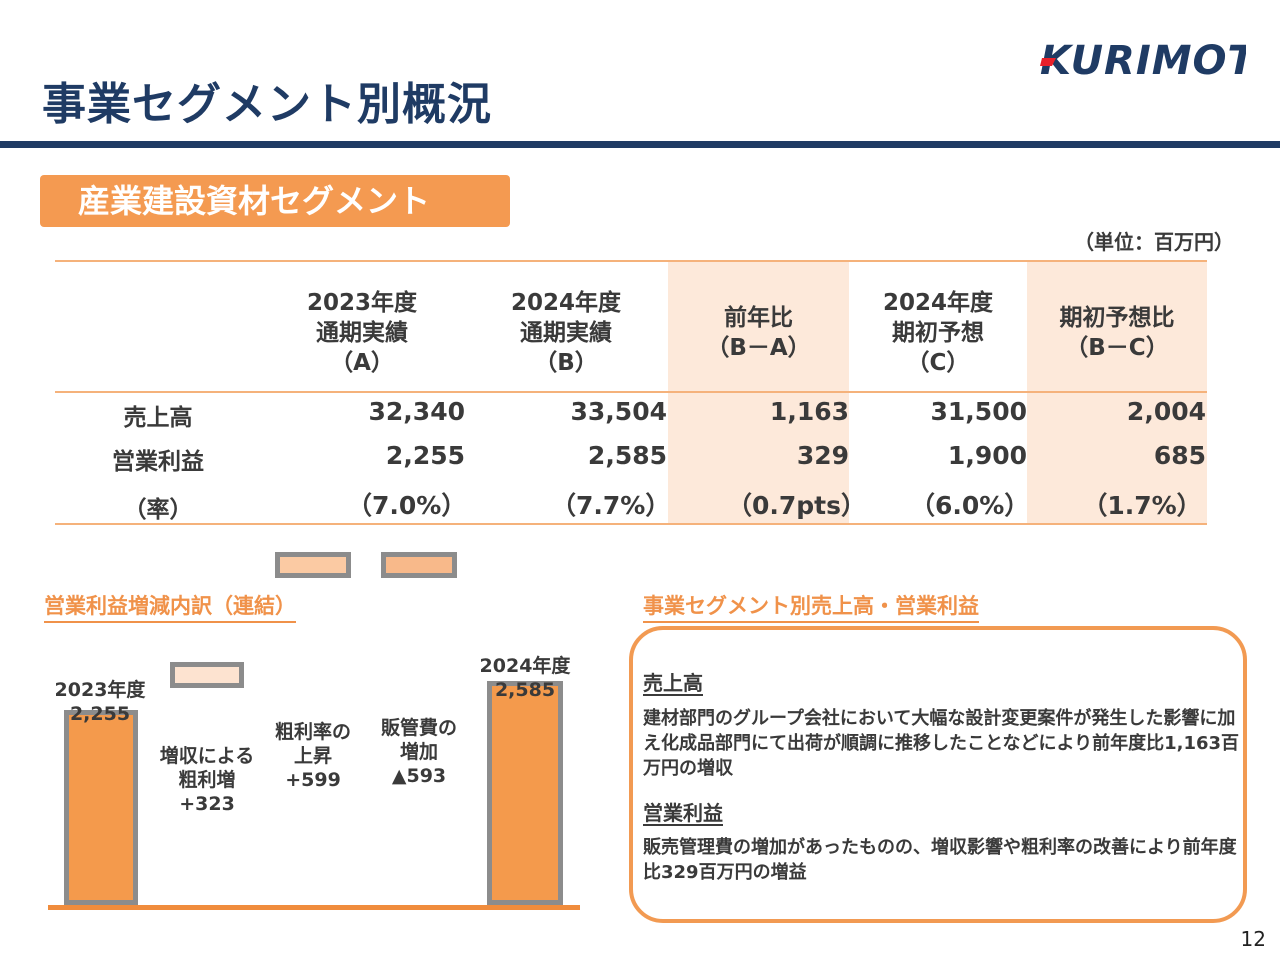 The width and height of the screenshot is (1280, 960). I want to click on waterfall-label-line: +323, so click(207, 804).